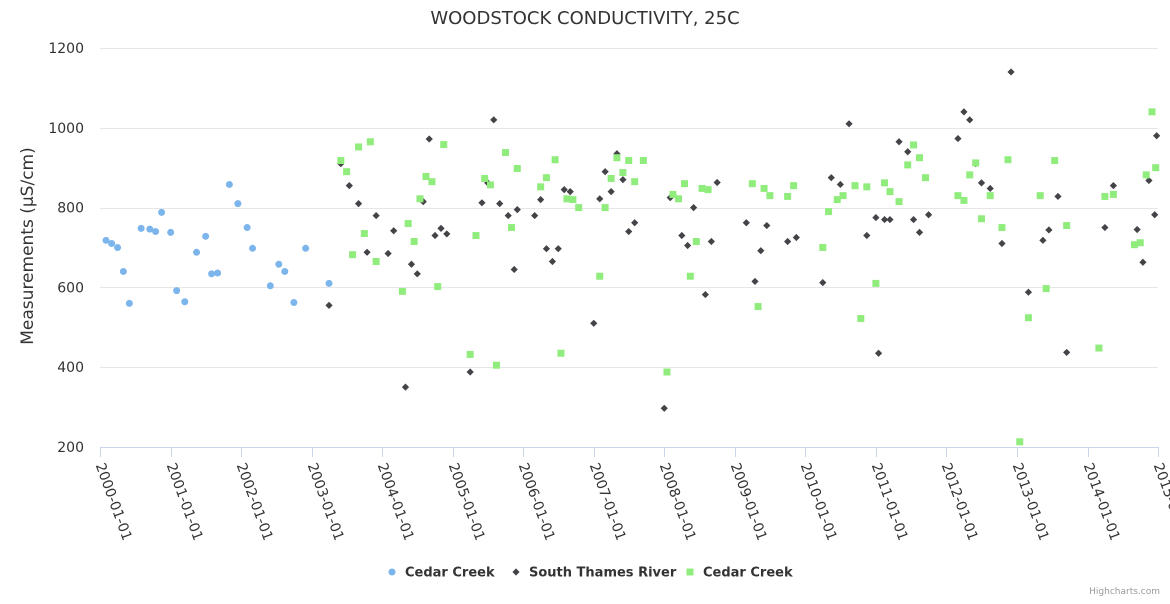  What do you see at coordinates (1124, 592) in the screenshot?
I see `credits-link: Highcharts.com` at bounding box center [1124, 592].